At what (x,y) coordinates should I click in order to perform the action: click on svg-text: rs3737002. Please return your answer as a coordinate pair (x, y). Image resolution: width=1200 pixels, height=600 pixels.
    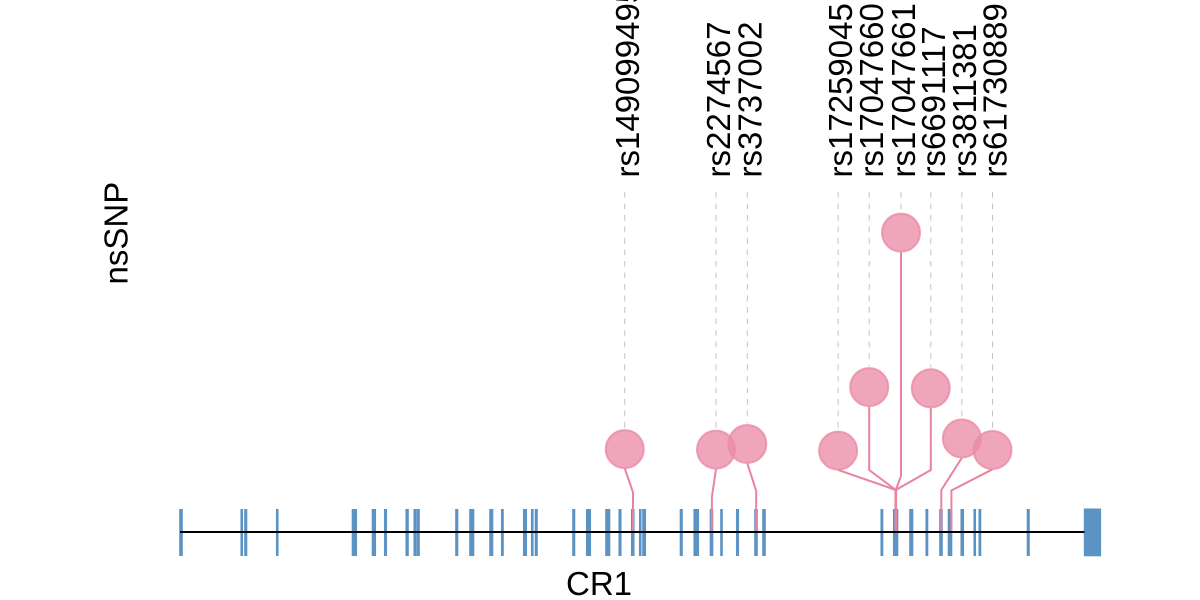
    Looking at the image, I should click on (749, 100).